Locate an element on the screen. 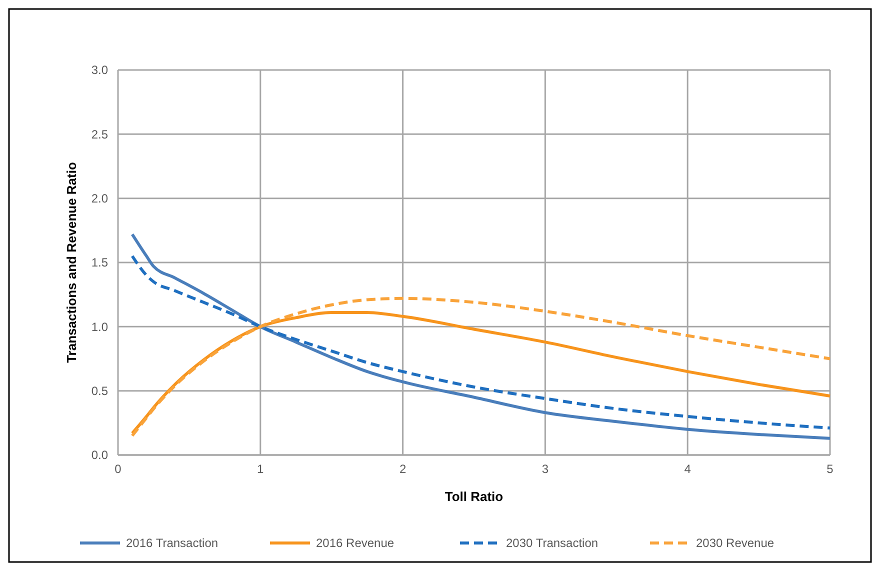 The image size is (880, 571). y-tick-label: 0.5 is located at coordinates (99, 391).